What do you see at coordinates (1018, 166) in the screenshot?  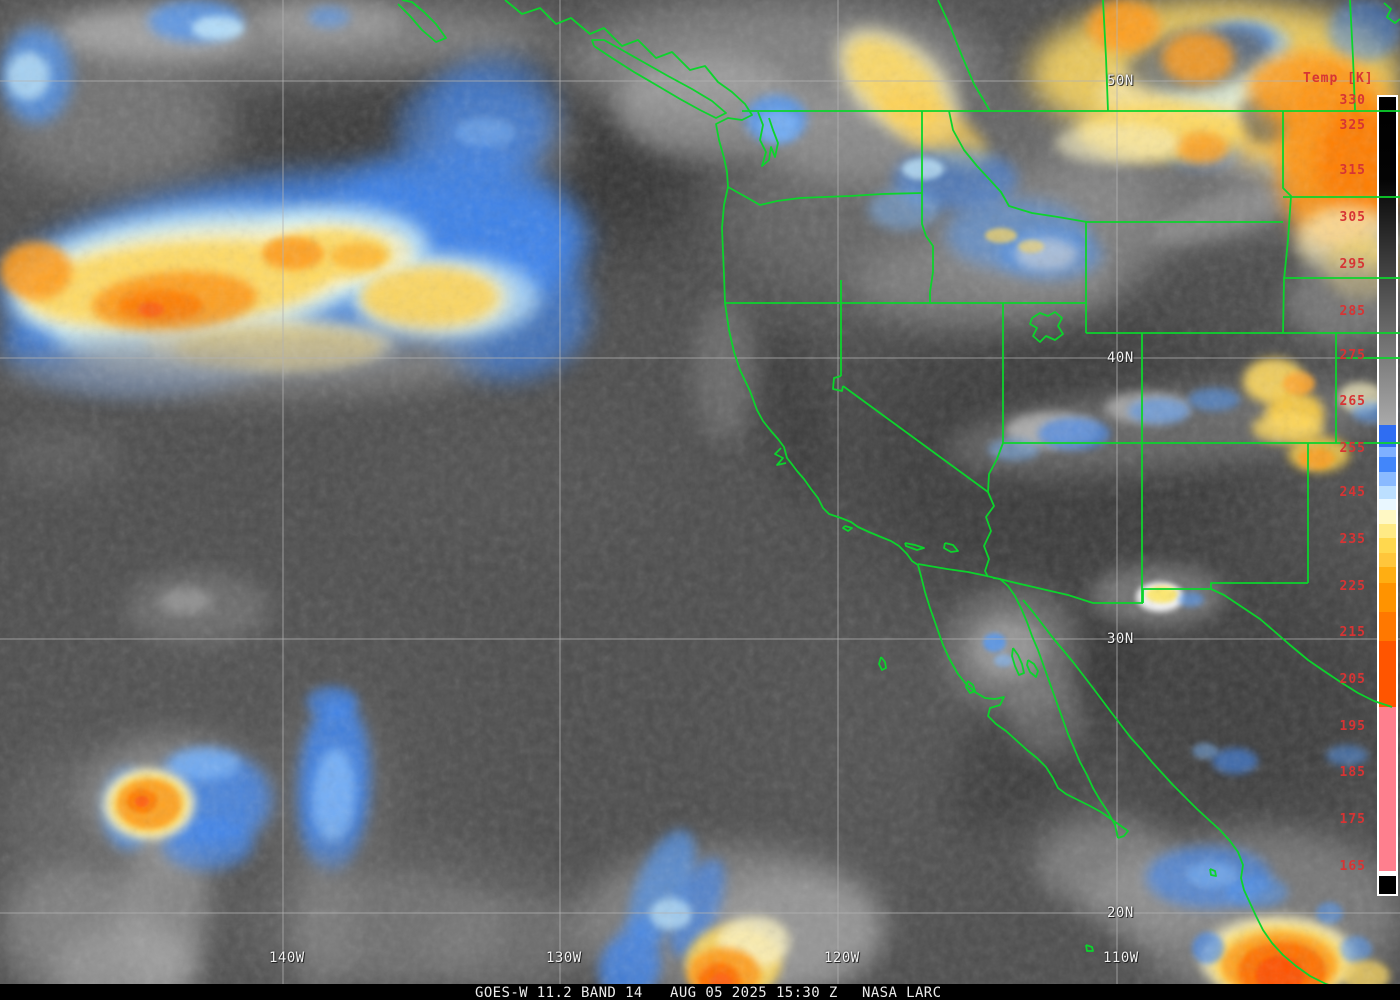 I see `border-id-mt-border` at bounding box center [1018, 166].